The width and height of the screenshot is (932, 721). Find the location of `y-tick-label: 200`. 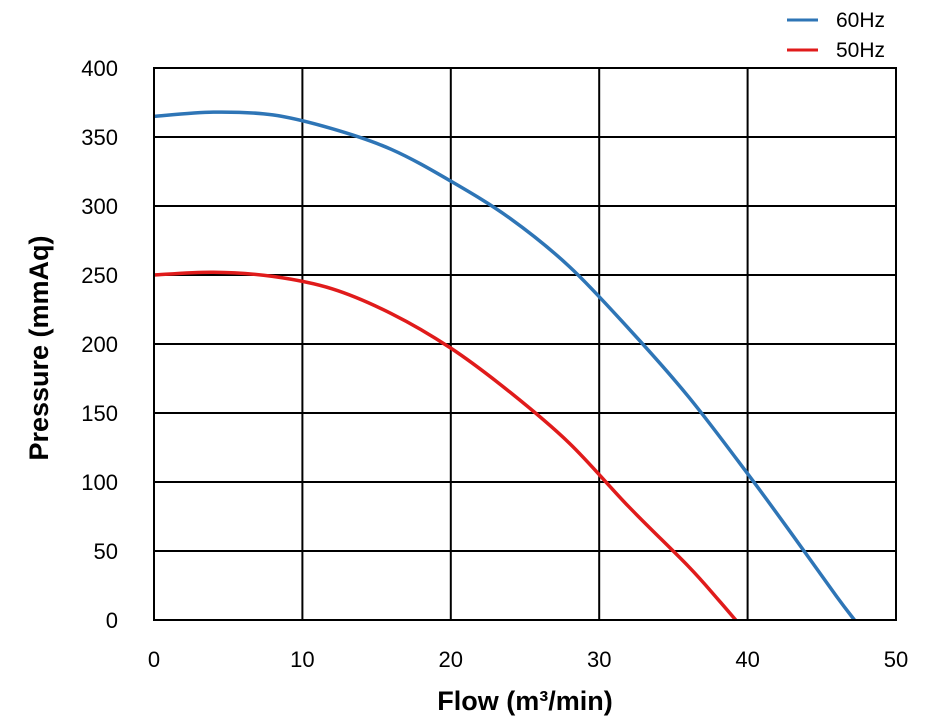

y-tick-label: 200 is located at coordinates (99, 344).